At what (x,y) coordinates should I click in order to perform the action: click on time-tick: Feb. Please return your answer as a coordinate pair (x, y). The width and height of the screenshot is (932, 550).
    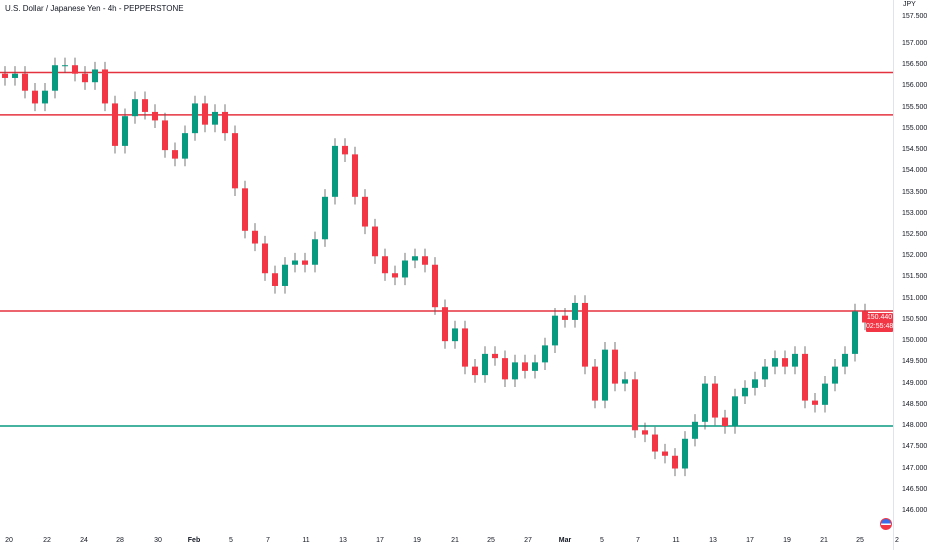
    Looking at the image, I should click on (194, 540).